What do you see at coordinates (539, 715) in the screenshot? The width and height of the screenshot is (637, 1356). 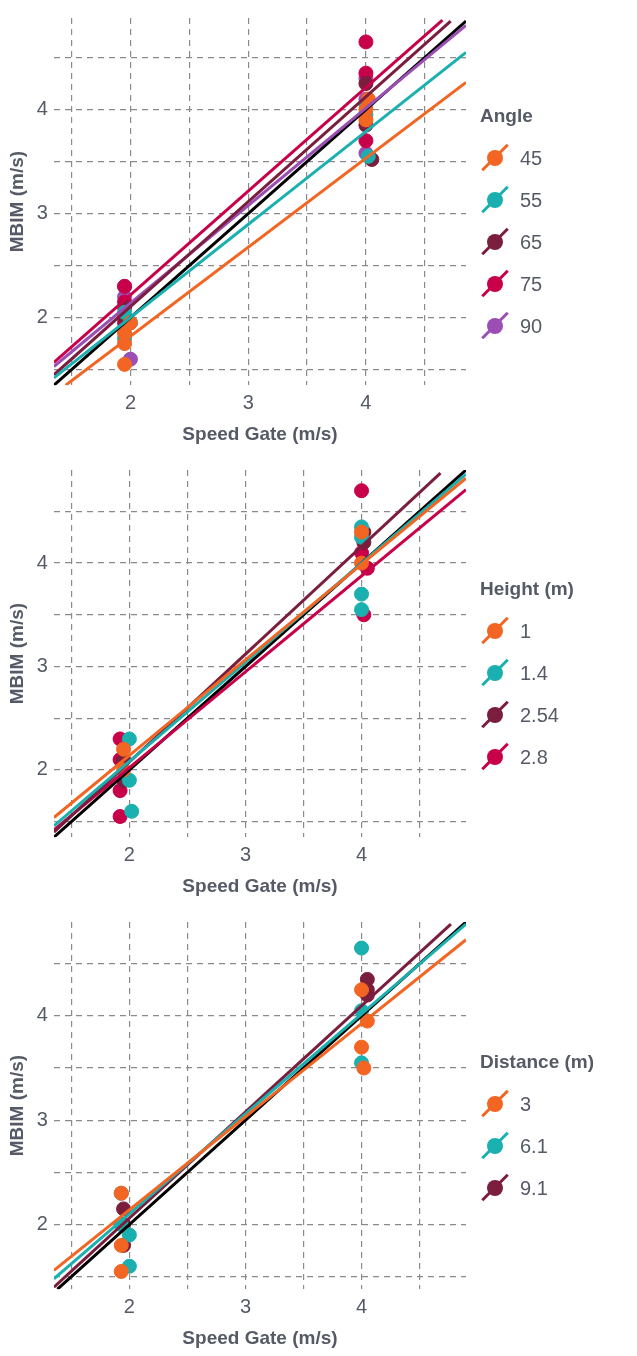 I see `legend-label: 2.54` at bounding box center [539, 715].